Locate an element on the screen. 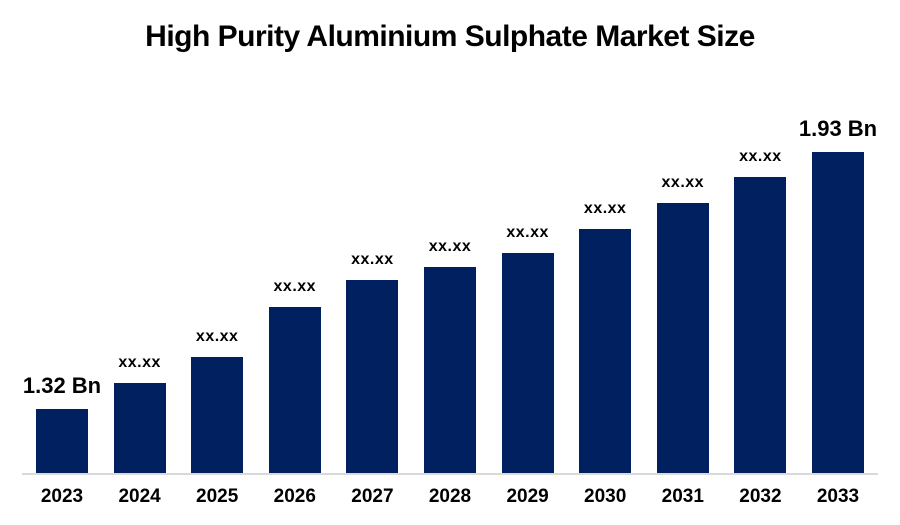 The image size is (900, 525). value-label-2029: xx.xx is located at coordinates (527, 232).